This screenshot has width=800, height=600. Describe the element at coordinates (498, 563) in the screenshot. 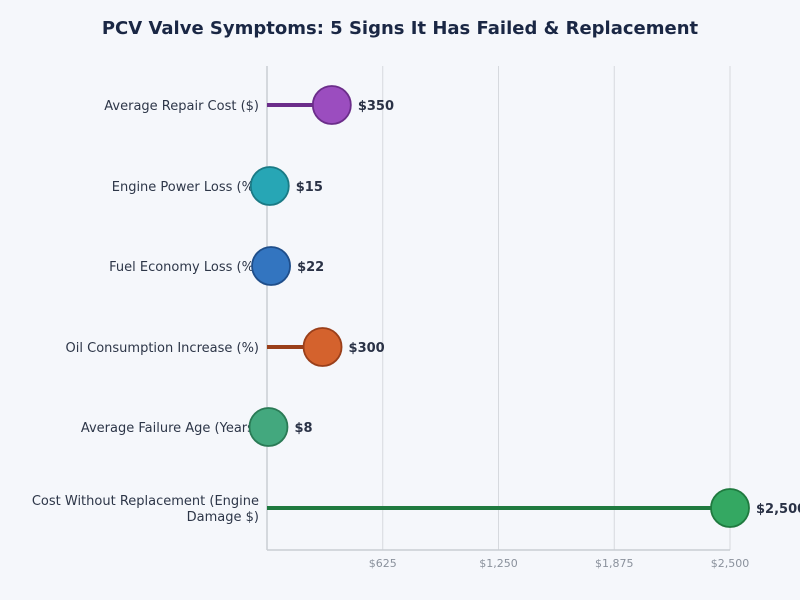

I see `x-tick-label: $1,250` at that location.